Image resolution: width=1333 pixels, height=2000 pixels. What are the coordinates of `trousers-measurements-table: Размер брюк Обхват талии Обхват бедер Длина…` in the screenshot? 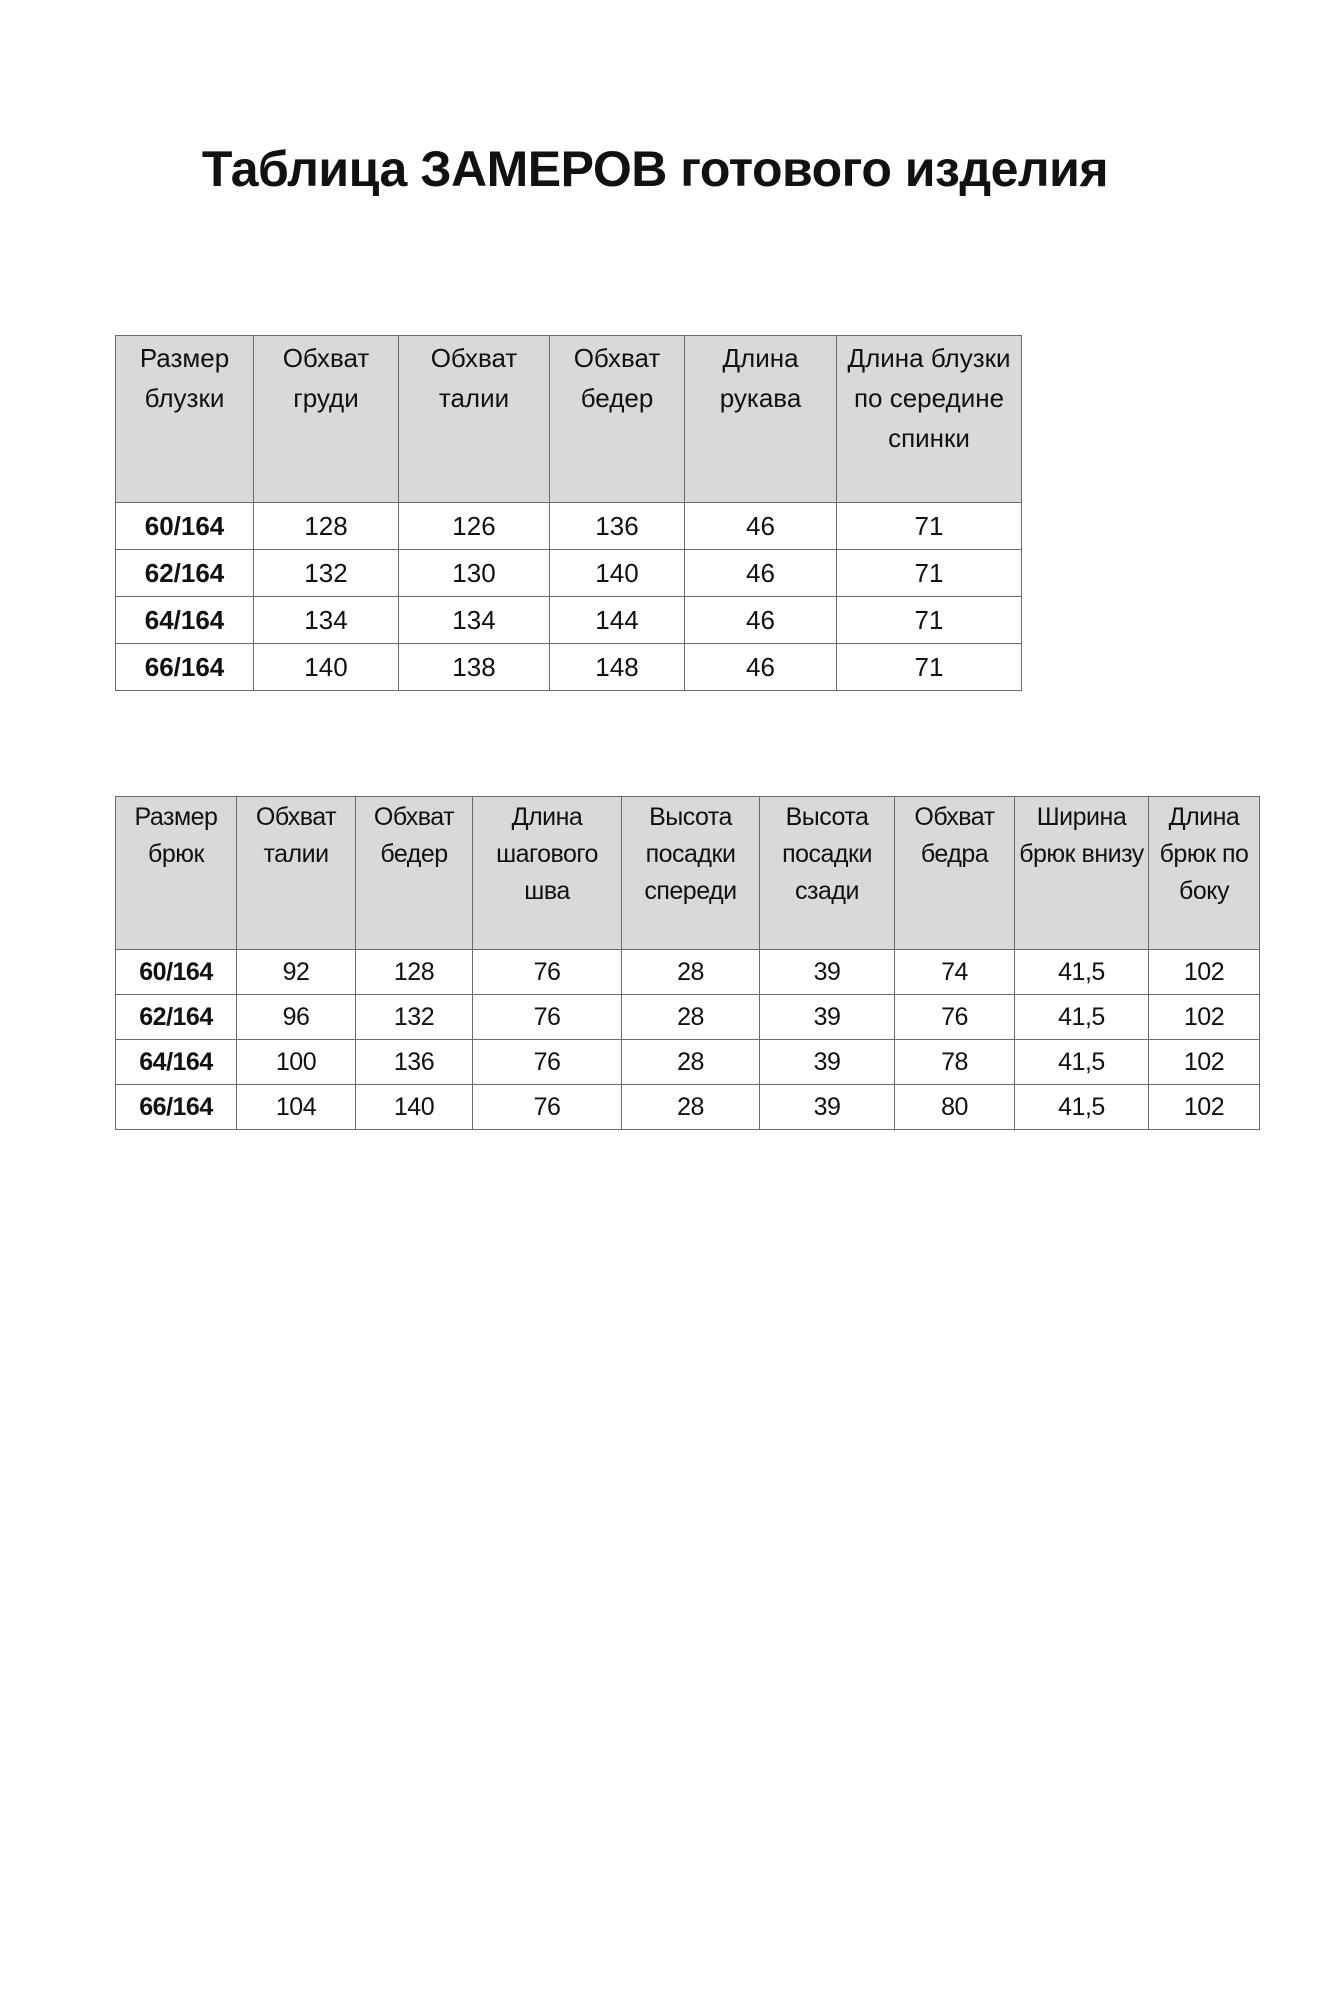 It's located at (687, 963).